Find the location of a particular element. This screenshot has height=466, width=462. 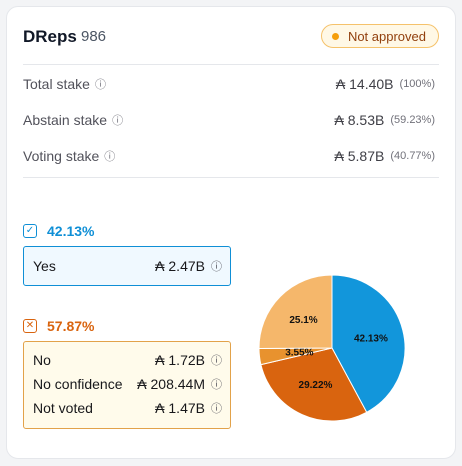

vote-pie-chart: 42.13% 29.22% 3.55% 25.1% is located at coordinates (332, 348).